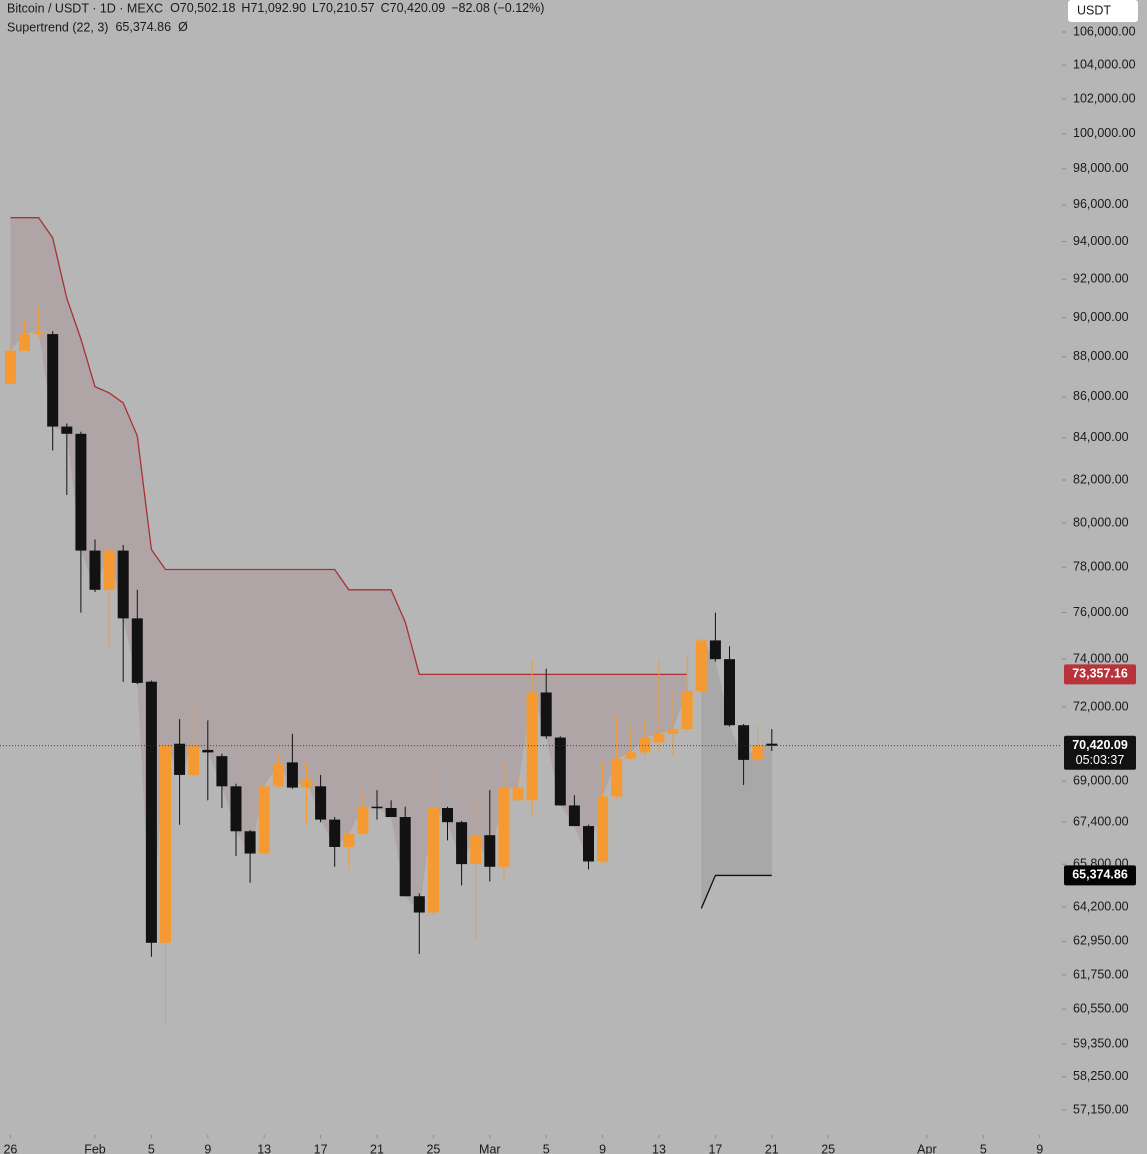 Image resolution: width=1147 pixels, height=1154 pixels. Describe the element at coordinates (385, 8) in the screenshot. I see `ohlc-key: C` at that location.